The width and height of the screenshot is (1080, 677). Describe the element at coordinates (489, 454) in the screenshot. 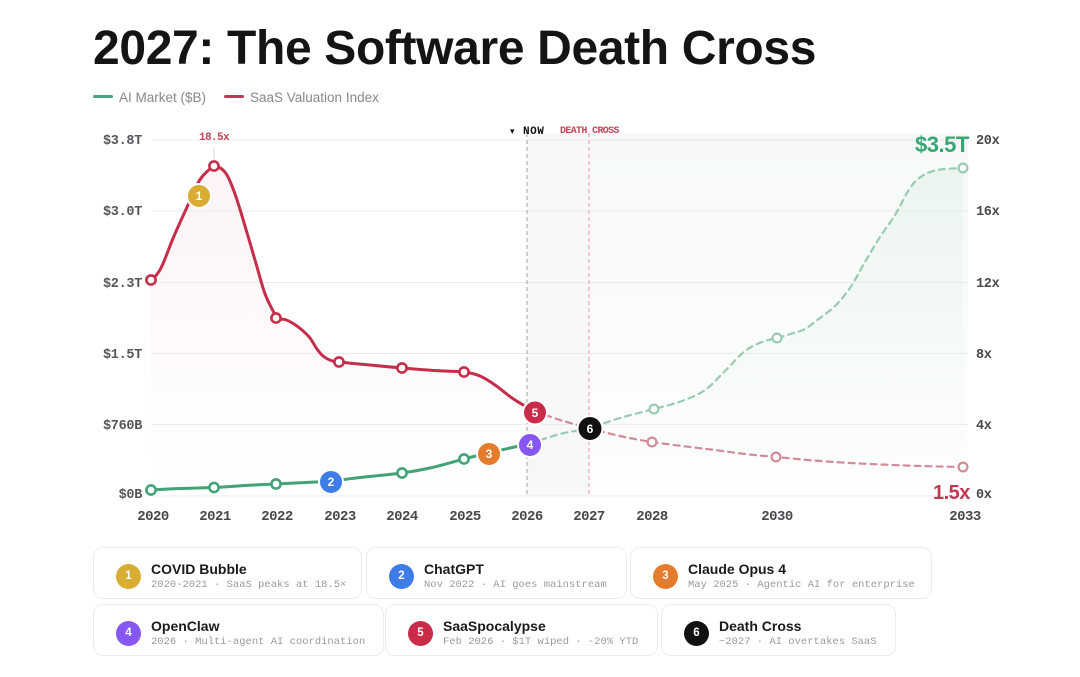

I see `svg-text: 3` at that location.